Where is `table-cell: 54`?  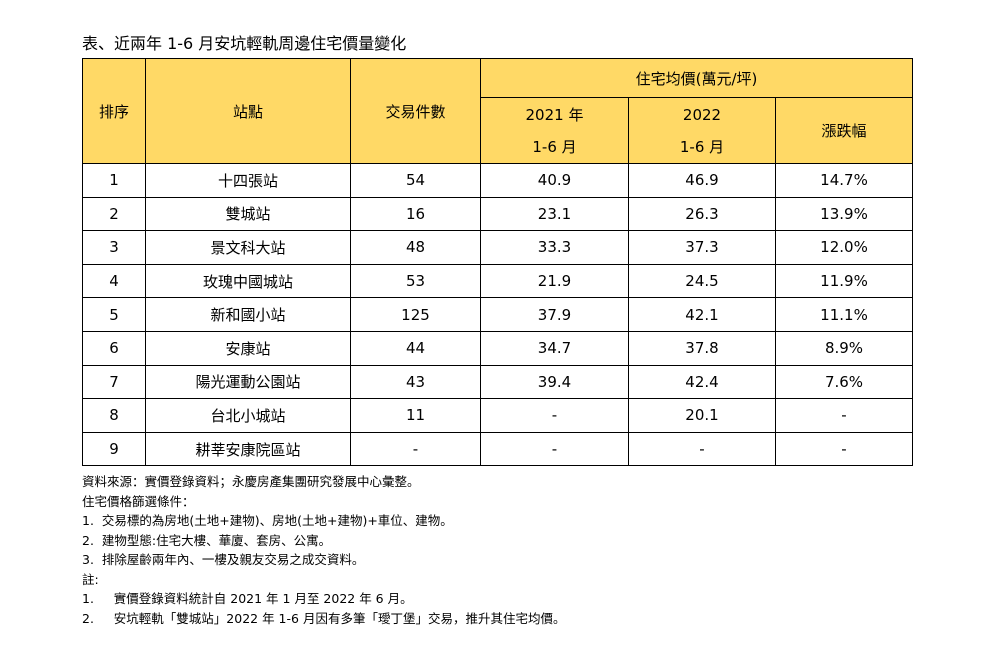
table-cell: 54 is located at coordinates (415, 180).